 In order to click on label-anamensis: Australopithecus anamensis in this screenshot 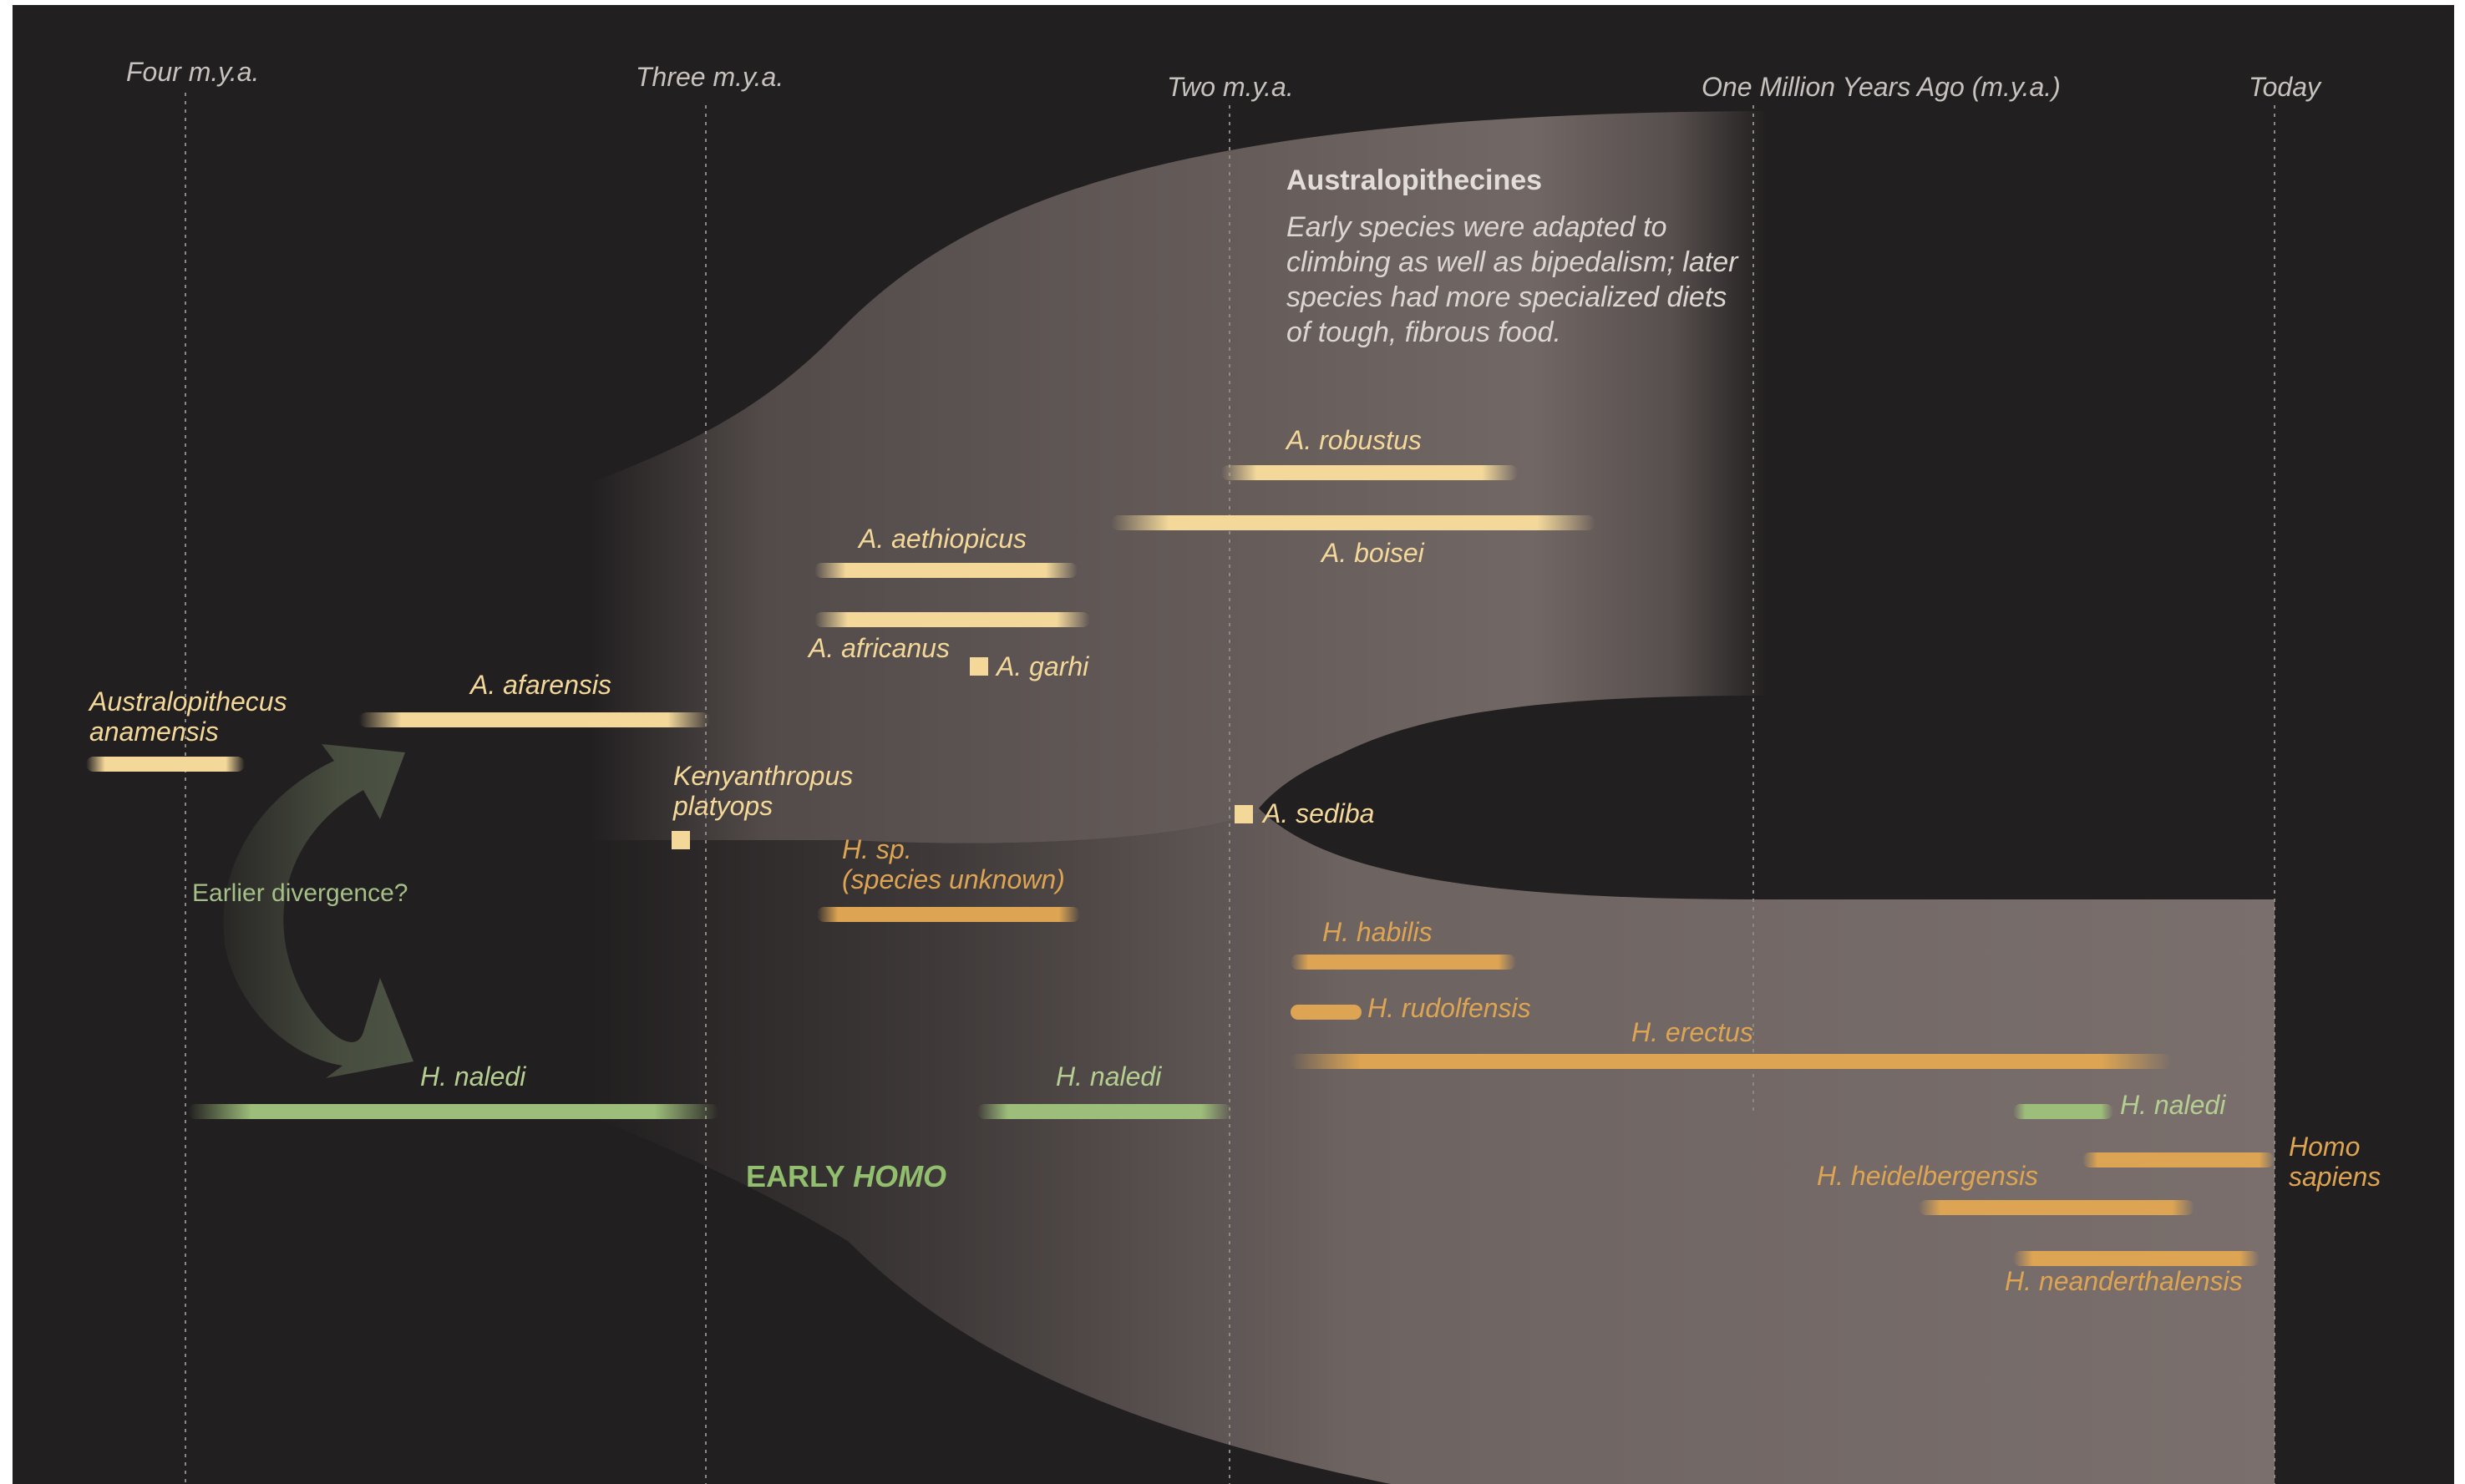, I will do `click(188, 716)`.